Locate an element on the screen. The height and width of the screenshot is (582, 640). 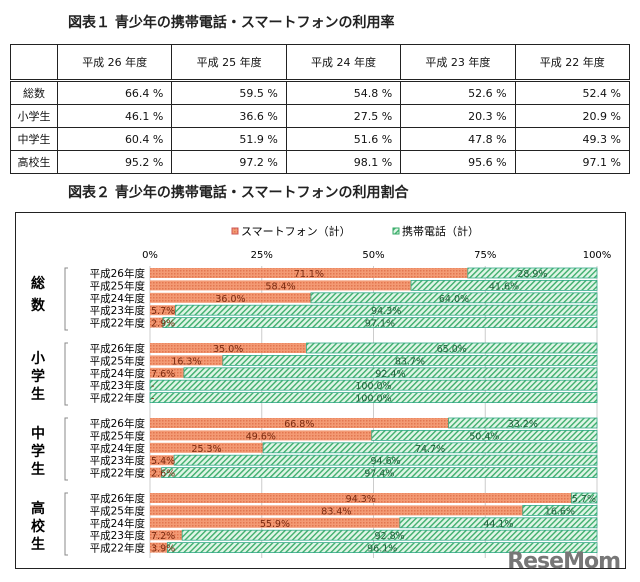
data-label-mobile: 50.4% is located at coordinates (484, 436).